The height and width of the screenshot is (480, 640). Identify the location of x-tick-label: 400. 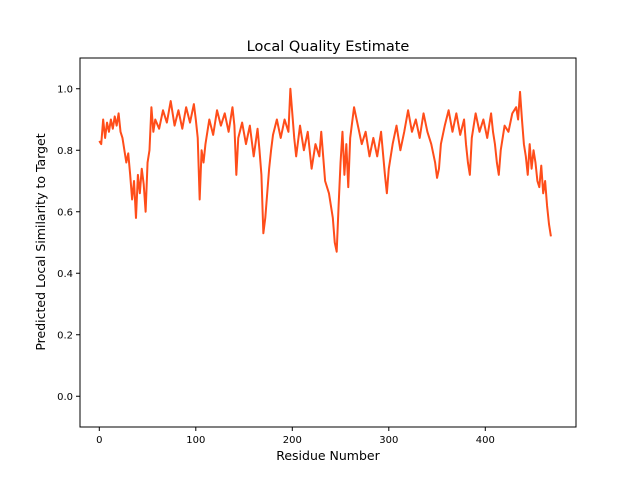
(485, 440).